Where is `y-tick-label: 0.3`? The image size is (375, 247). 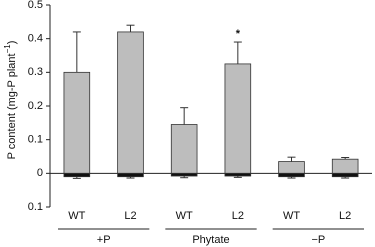
y-tick-label: 0.3 is located at coordinates (35, 72).